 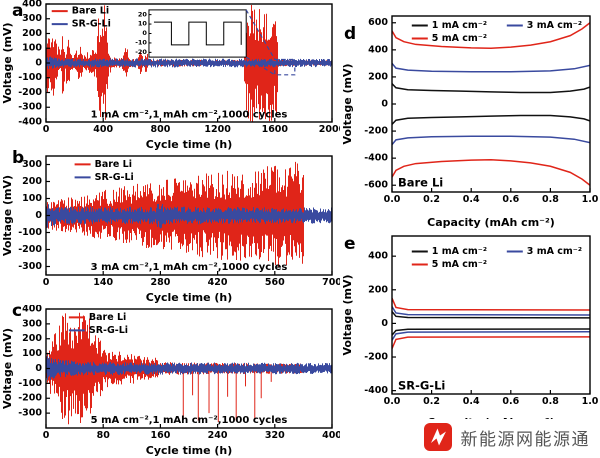 I want to click on watermark-logo-icon, so click(x=437, y=437).